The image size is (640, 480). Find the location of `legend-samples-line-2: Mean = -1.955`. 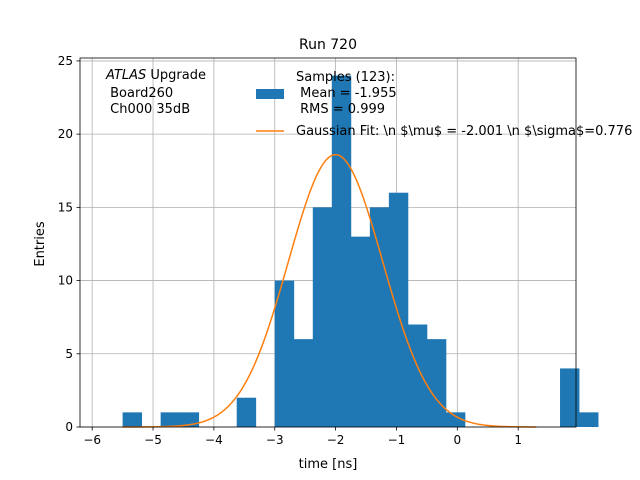

legend-samples-line-2: Mean = -1.955 is located at coordinates (346, 93).